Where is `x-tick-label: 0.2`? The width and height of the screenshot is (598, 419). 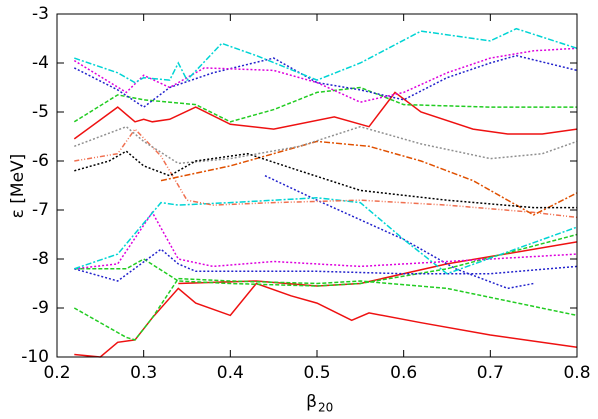 x-tick-label: 0.2 is located at coordinates (56, 373).